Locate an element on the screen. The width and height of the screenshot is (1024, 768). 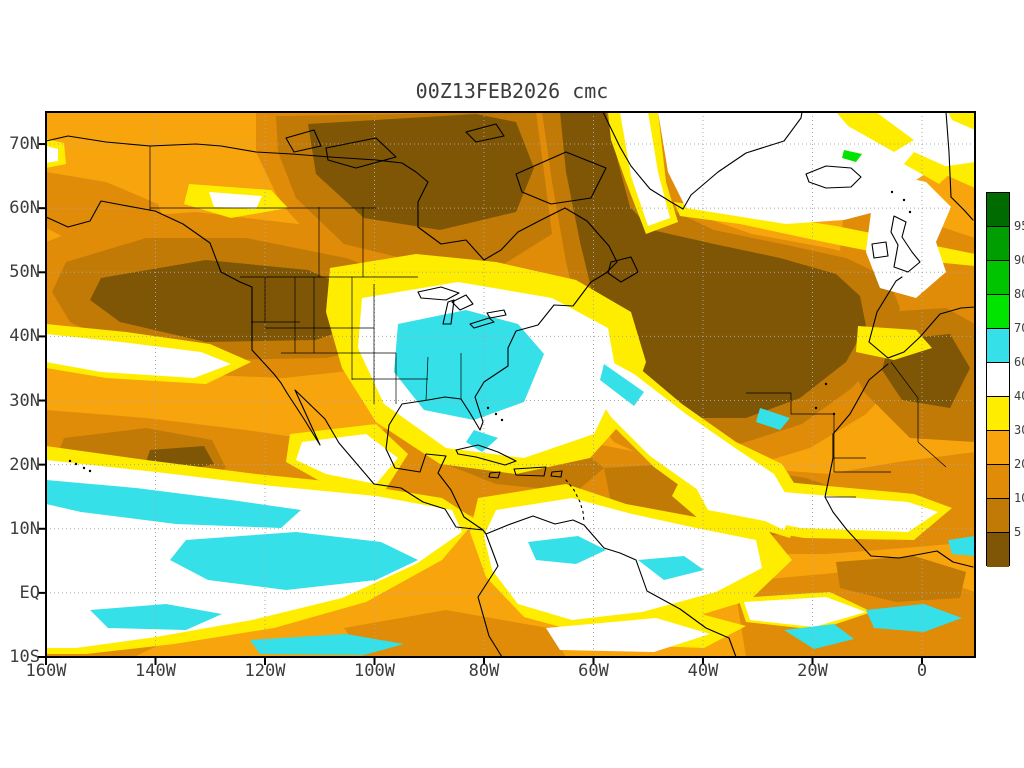
title-line-model-run: 00Z13FEB2026 cmc is located at coordinates (512, 91).